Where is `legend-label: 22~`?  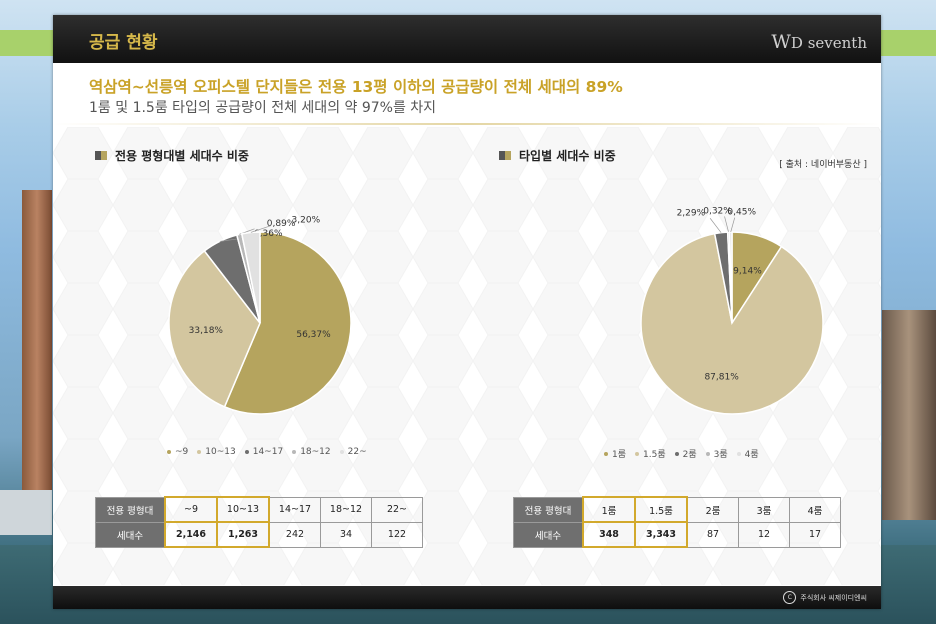
legend-label: 22~ is located at coordinates (357, 452).